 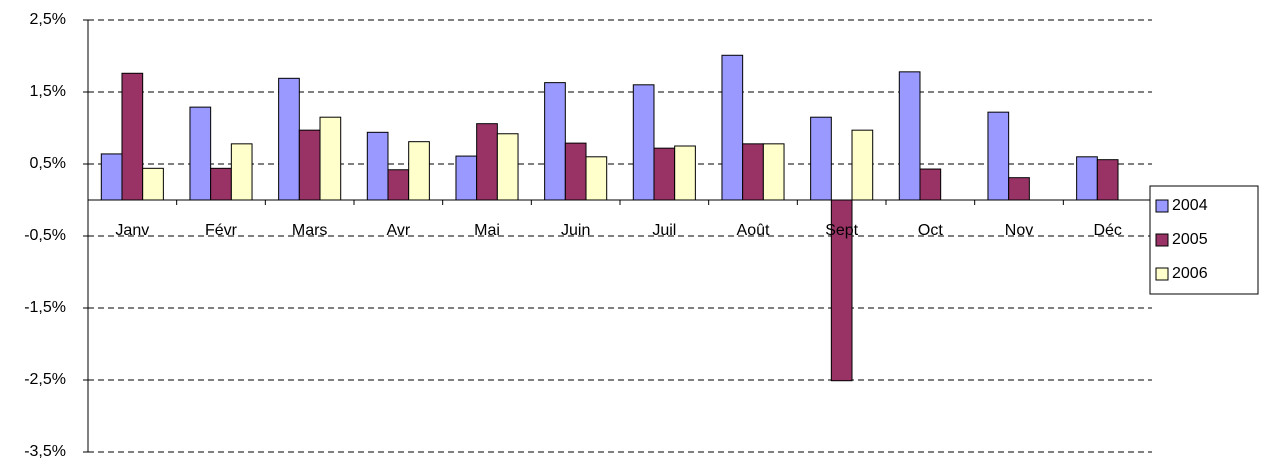 I want to click on x-tick-label: Mai, so click(x=487, y=230).